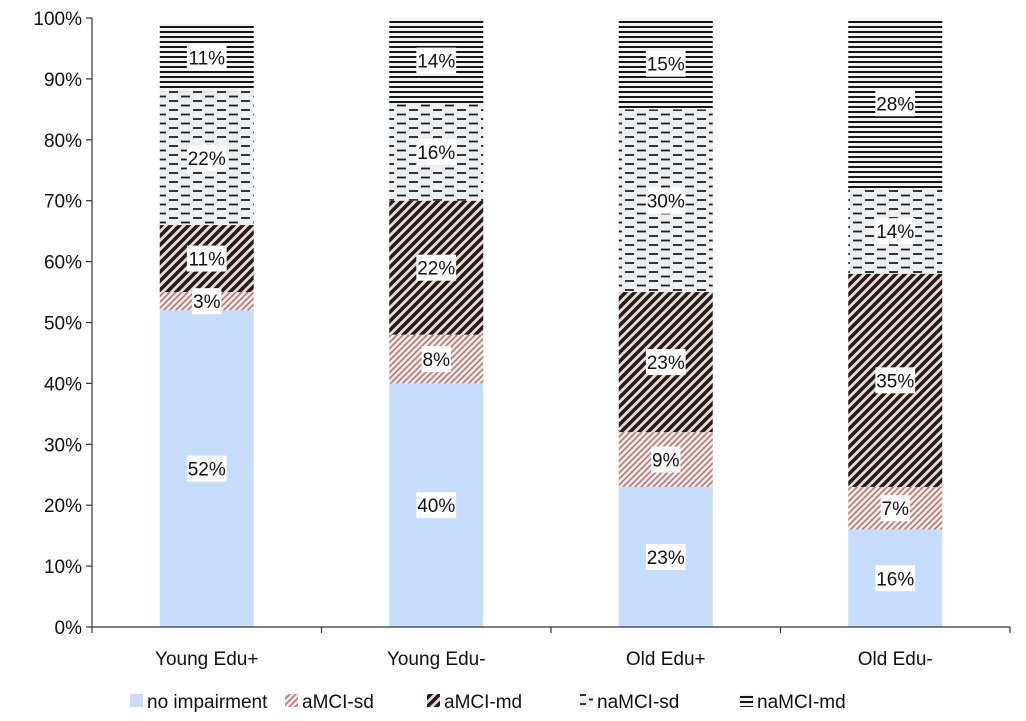 This screenshot has width=1026, height=721. I want to click on y-tick-label: 20%, so click(63, 506).